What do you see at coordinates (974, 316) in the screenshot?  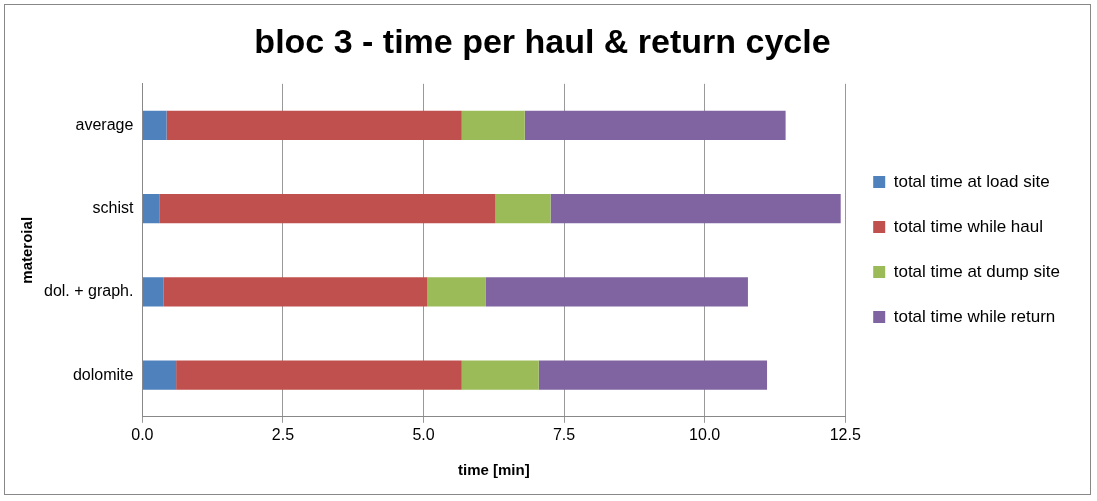 I see `legend-label: total time while return` at bounding box center [974, 316].